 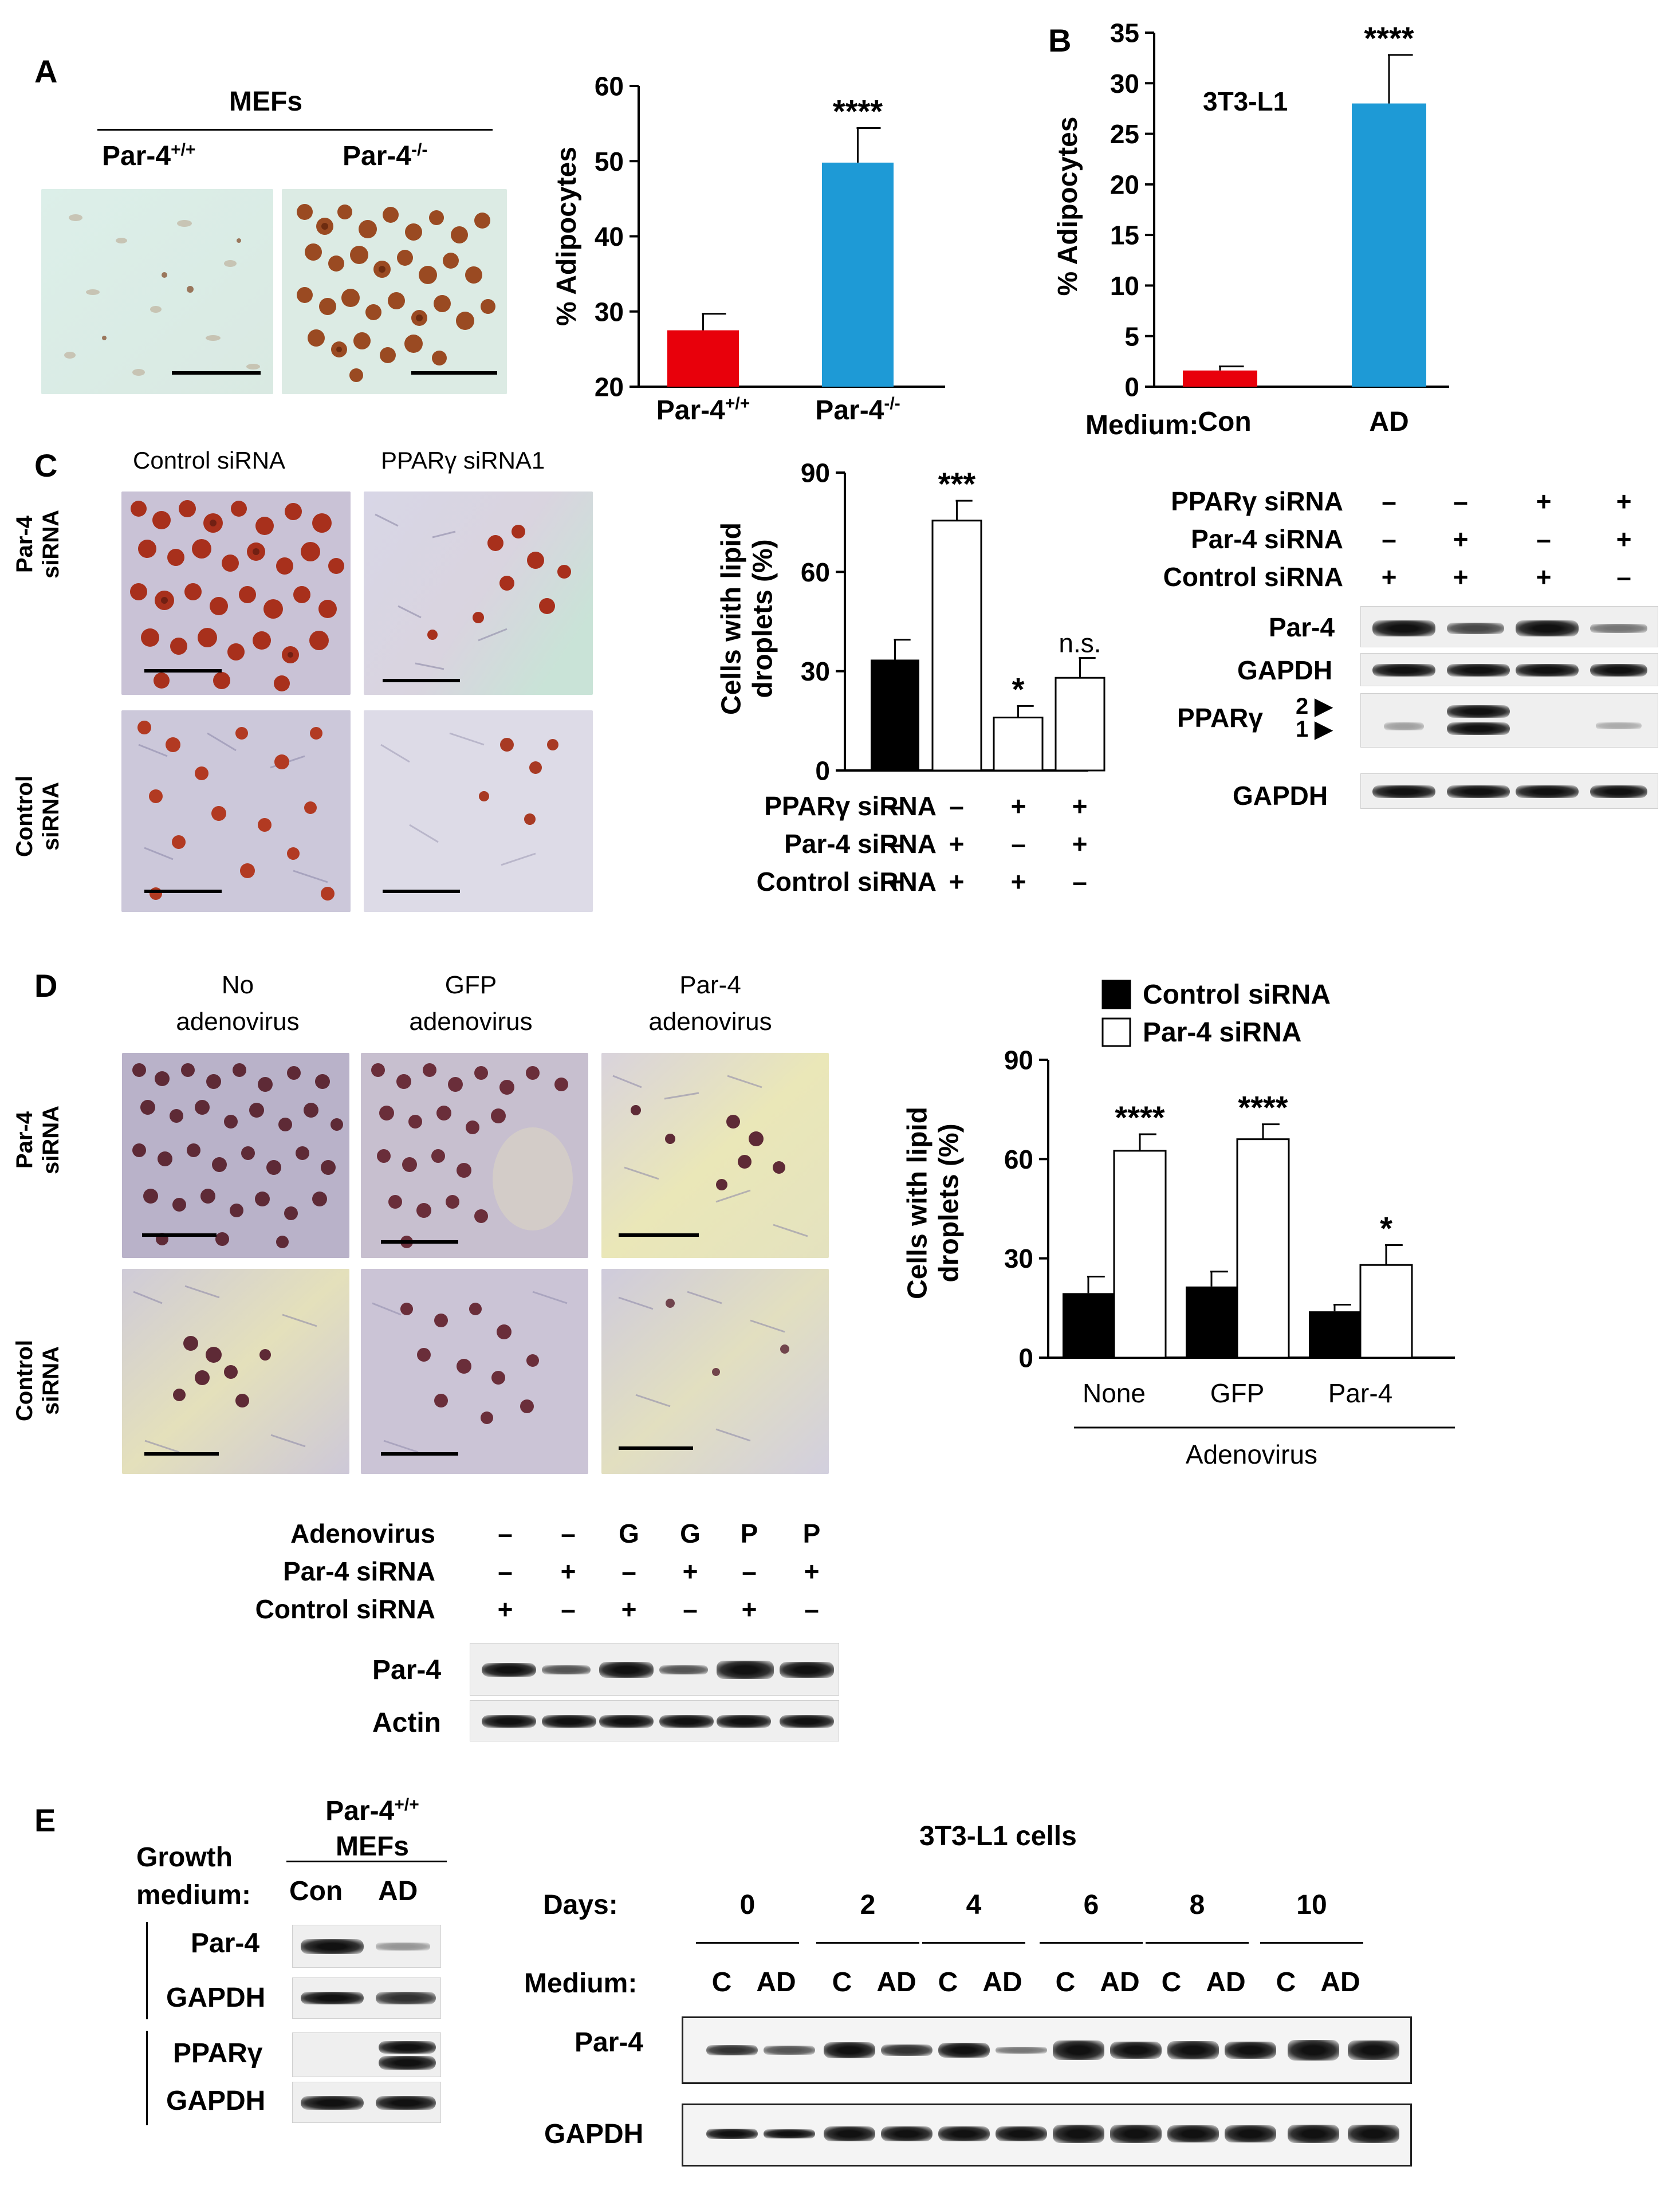 I want to click on y-tick-label: 25, so click(x=1124, y=134).